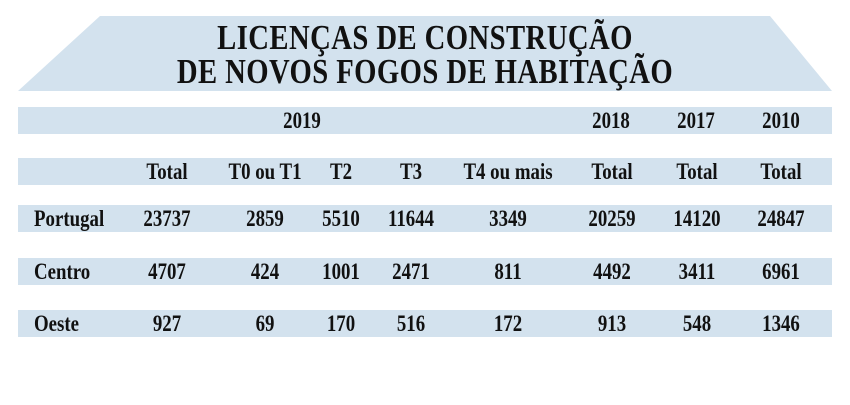 The image size is (850, 405). Describe the element at coordinates (265, 323) in the screenshot. I see `table-cell: 69` at that location.